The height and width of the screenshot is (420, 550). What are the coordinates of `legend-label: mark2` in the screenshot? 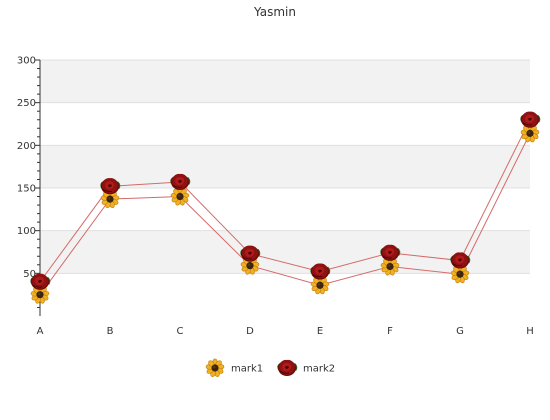 It's located at (319, 369).